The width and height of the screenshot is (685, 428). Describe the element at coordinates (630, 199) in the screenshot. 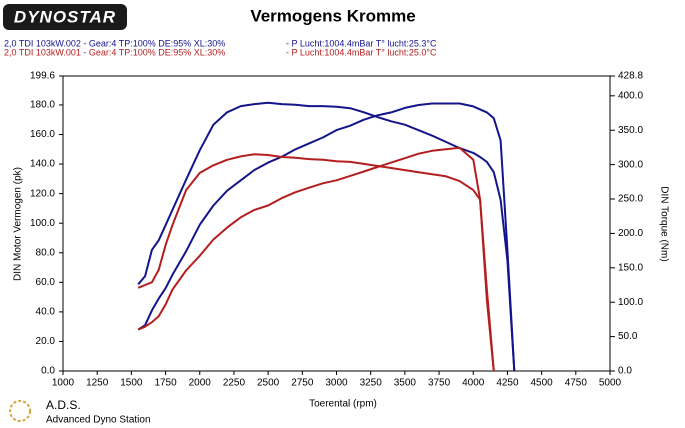

I see `y2-tick-label: 250.0` at that location.